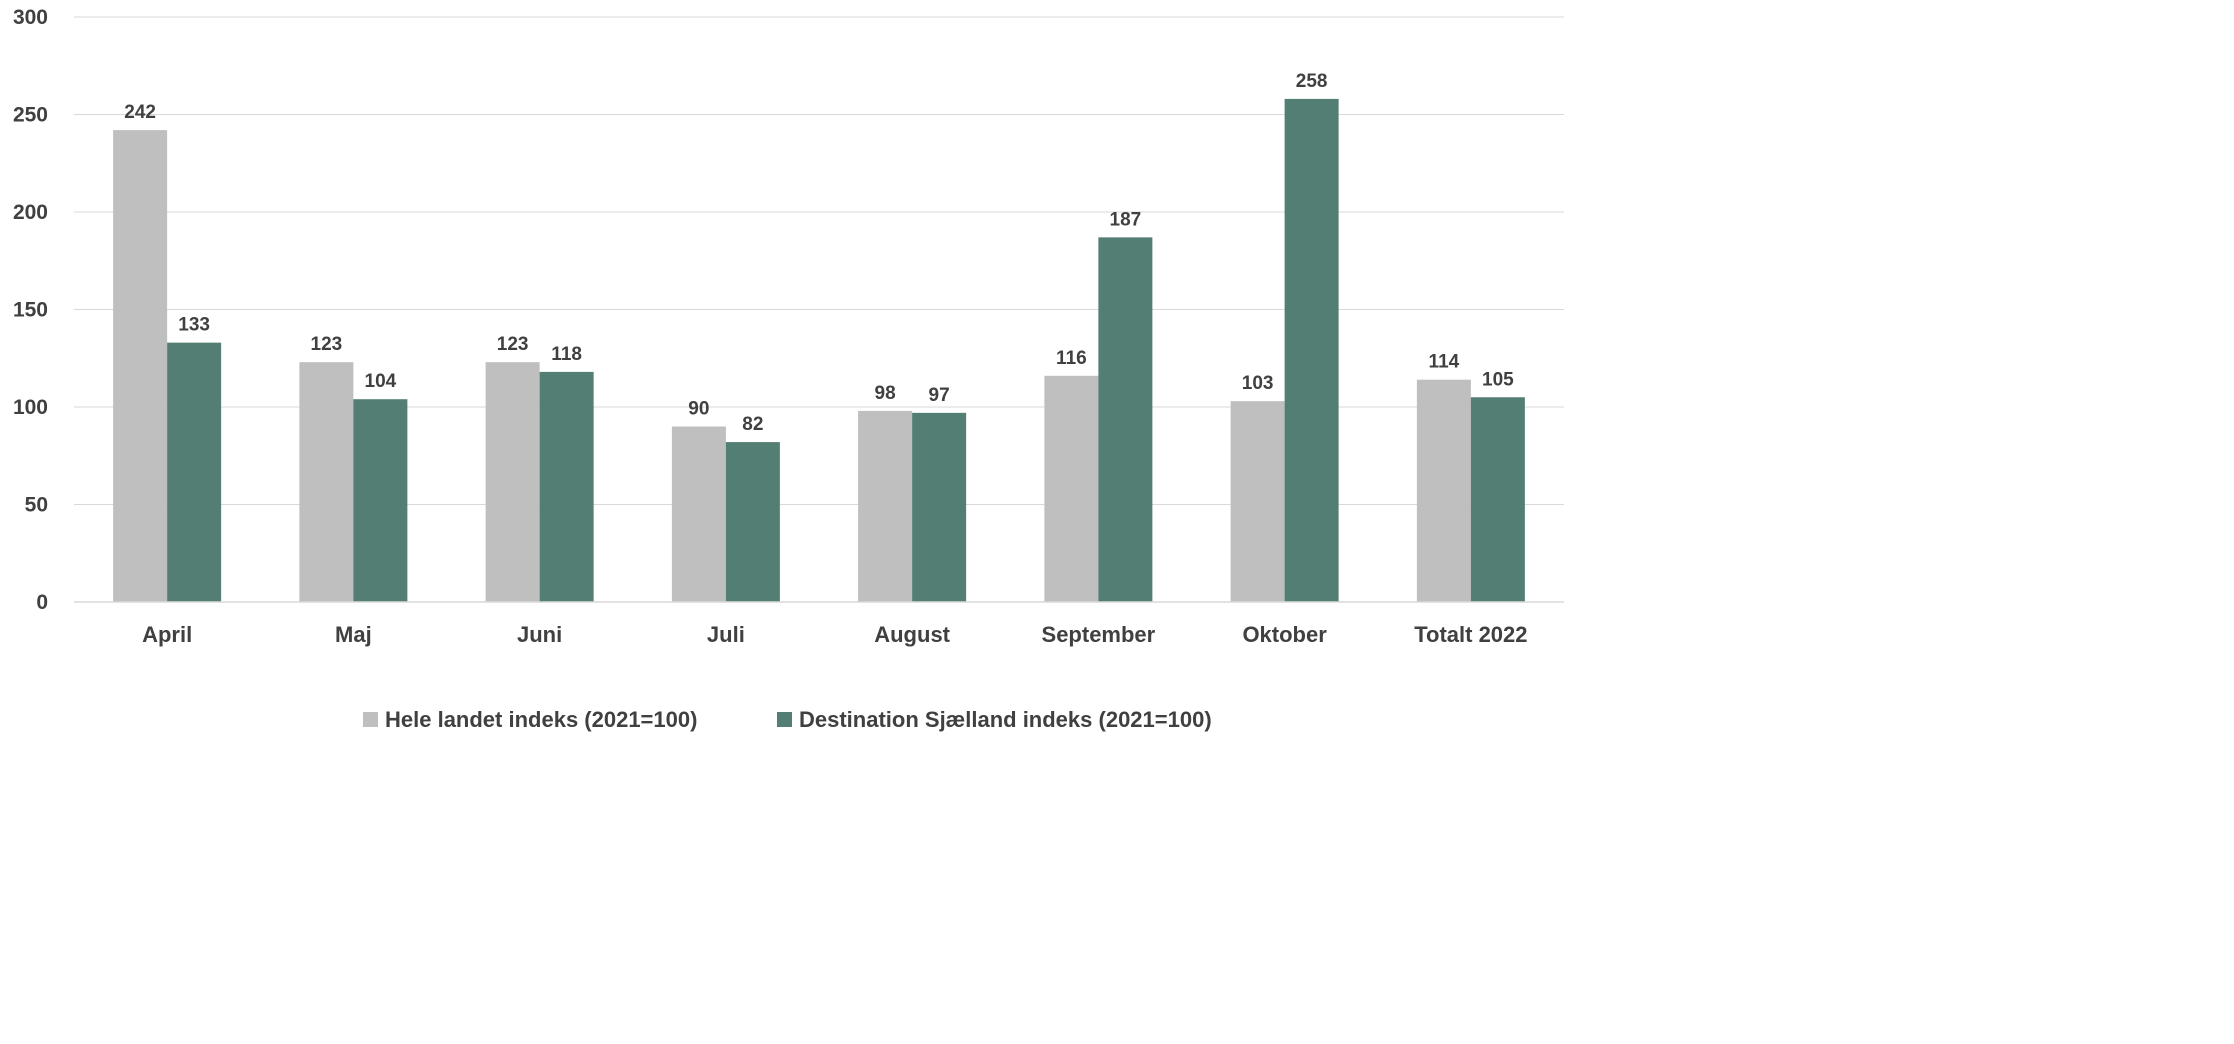 This screenshot has height=1044, width=2234. Describe the element at coordinates (912, 634) in the screenshot. I see `x-tick-label: August` at that location.